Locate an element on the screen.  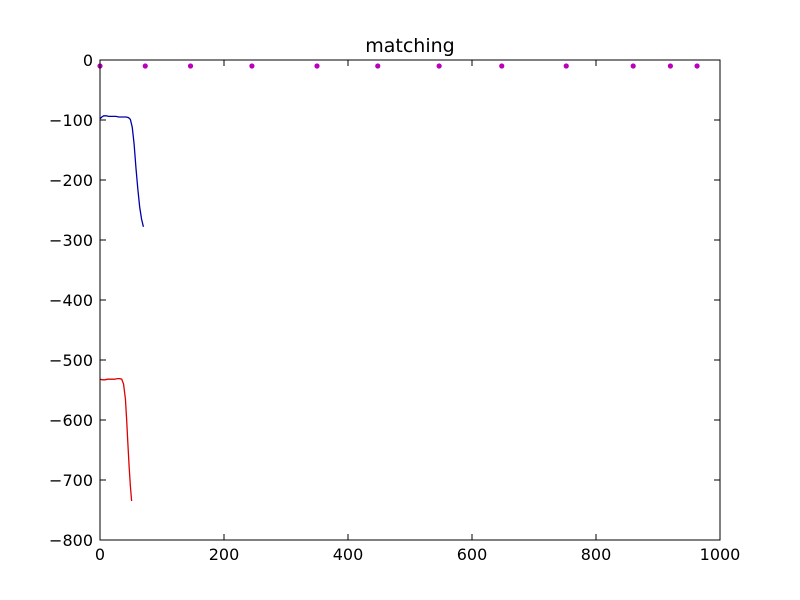
y-tick-label: −300 is located at coordinates (71, 240).